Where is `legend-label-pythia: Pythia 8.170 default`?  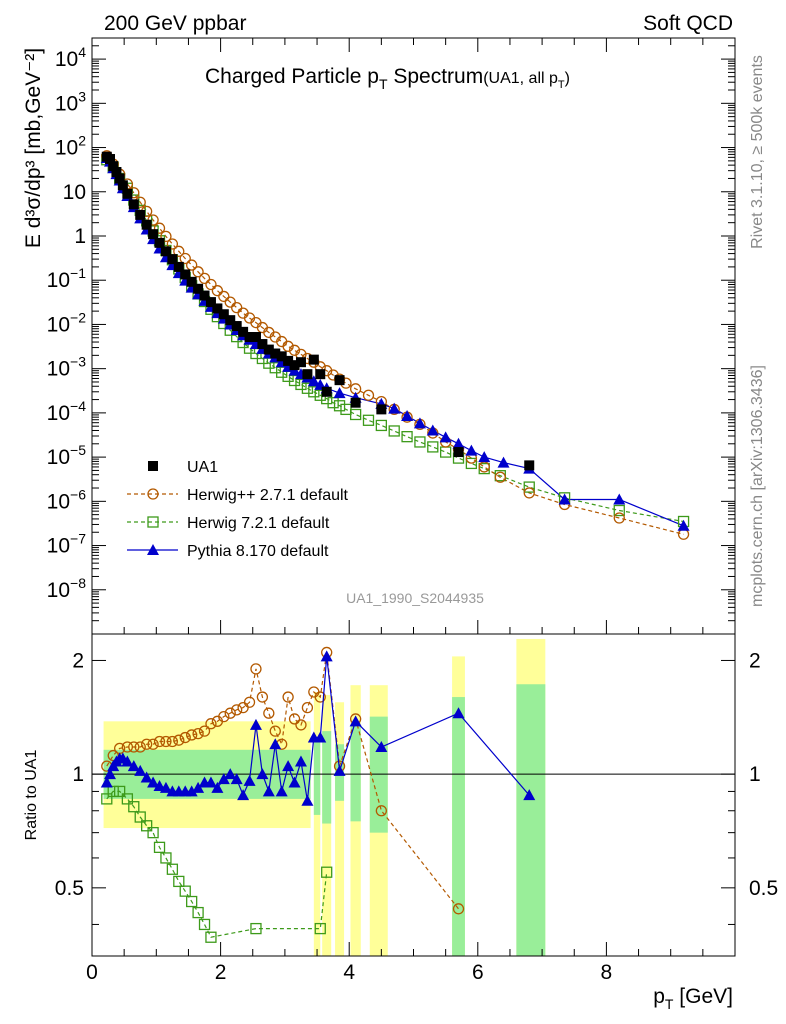 legend-label-pythia: Pythia 8.170 default is located at coordinates (258, 551).